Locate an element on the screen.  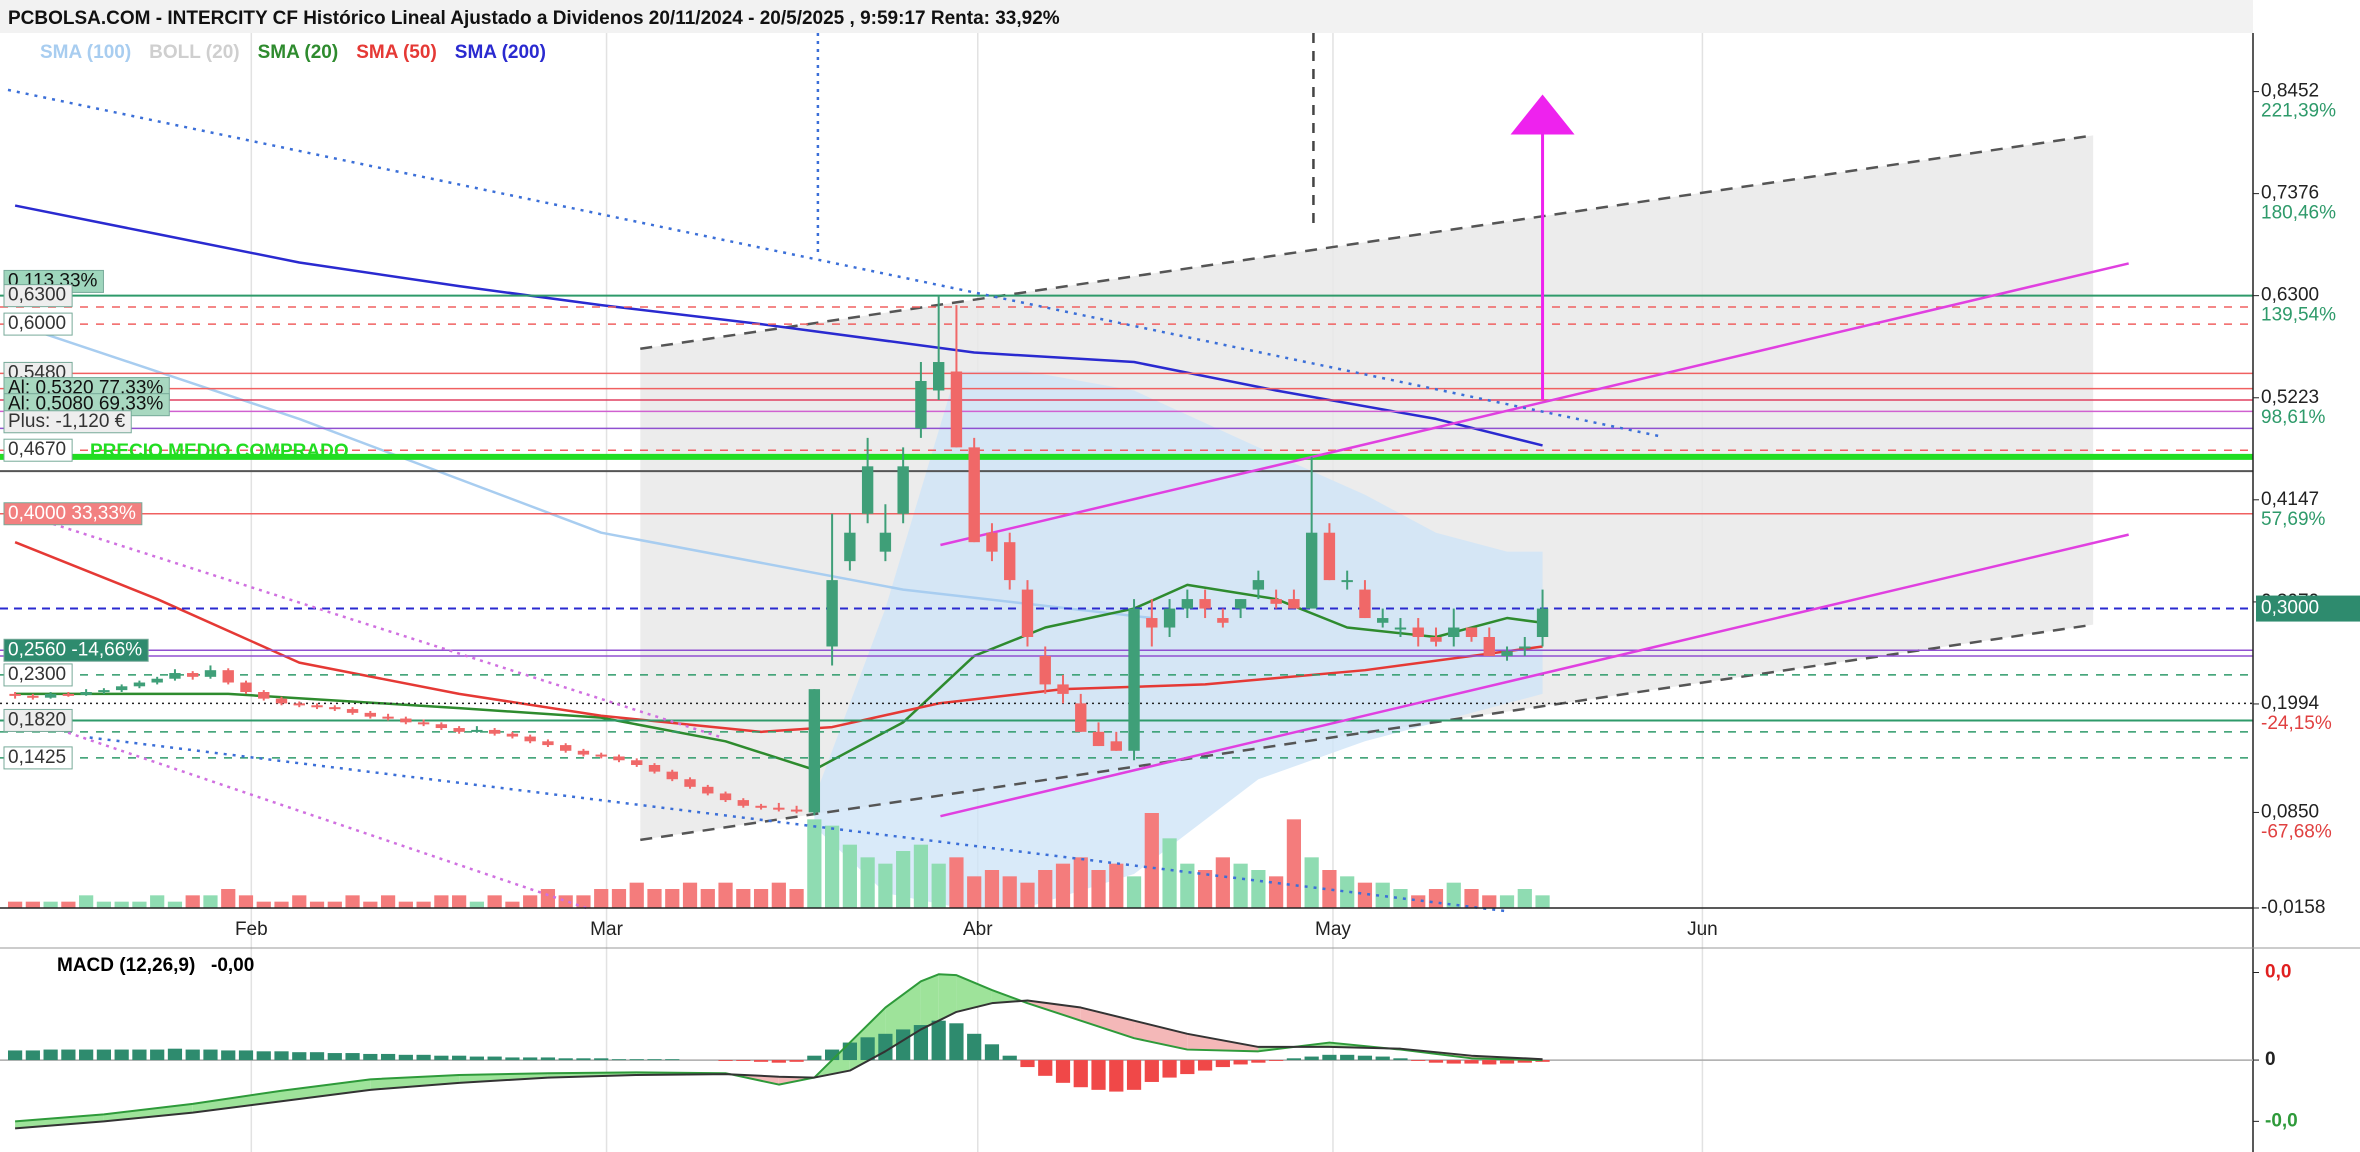
x-tick-label: May is located at coordinates (1333, 929).